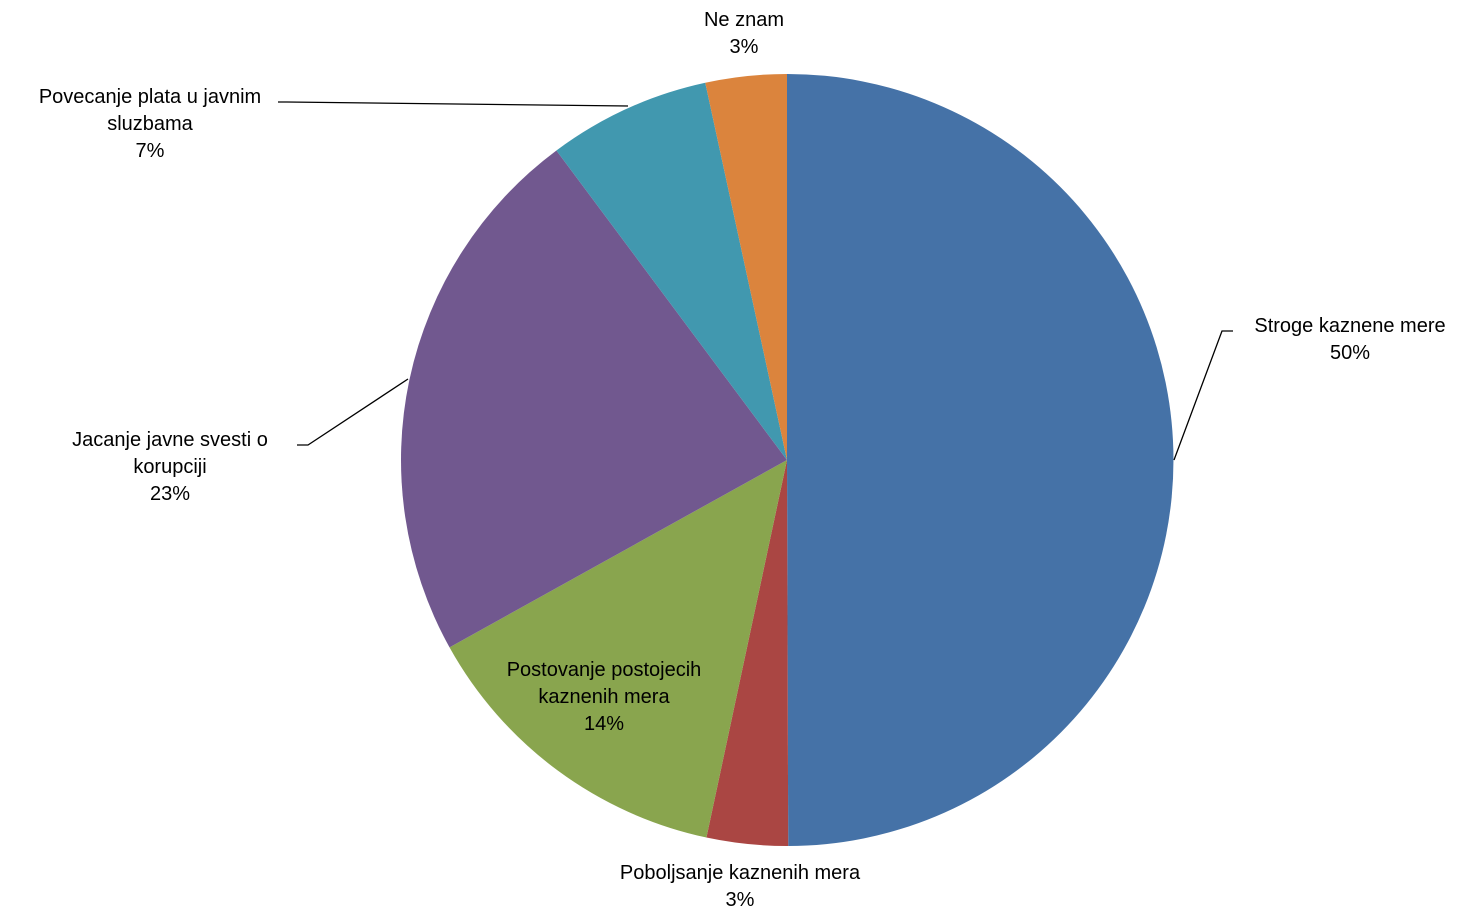 The height and width of the screenshot is (916, 1466). I want to click on pie-slice-jacanje-javne-svesti-o-korupciji, so click(594, 399).